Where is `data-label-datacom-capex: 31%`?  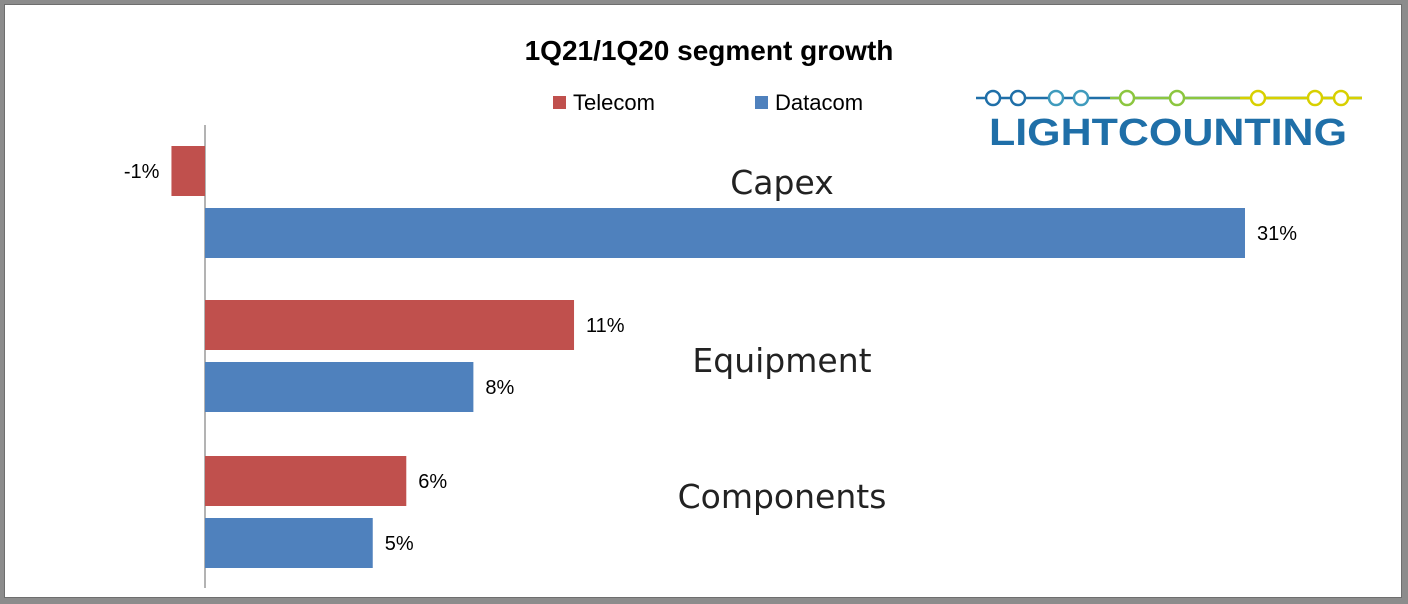 data-label-datacom-capex: 31% is located at coordinates (1277, 234).